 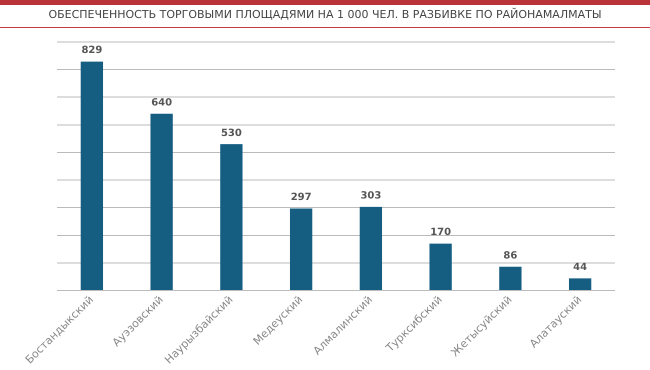 What do you see at coordinates (371, 196) in the screenshot?
I see `data-label: 303` at bounding box center [371, 196].